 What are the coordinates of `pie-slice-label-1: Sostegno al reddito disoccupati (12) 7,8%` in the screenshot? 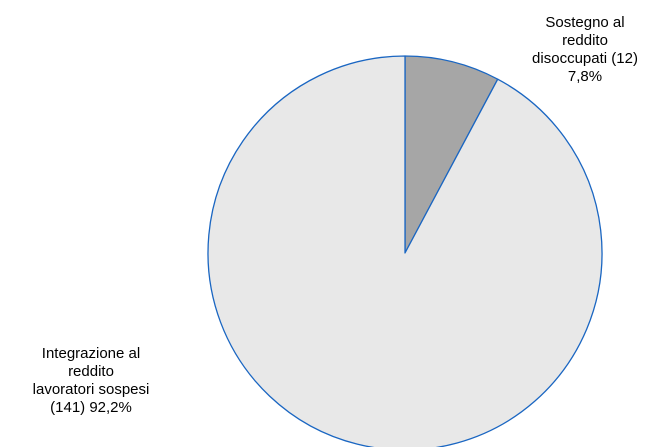 It's located at (585, 49).